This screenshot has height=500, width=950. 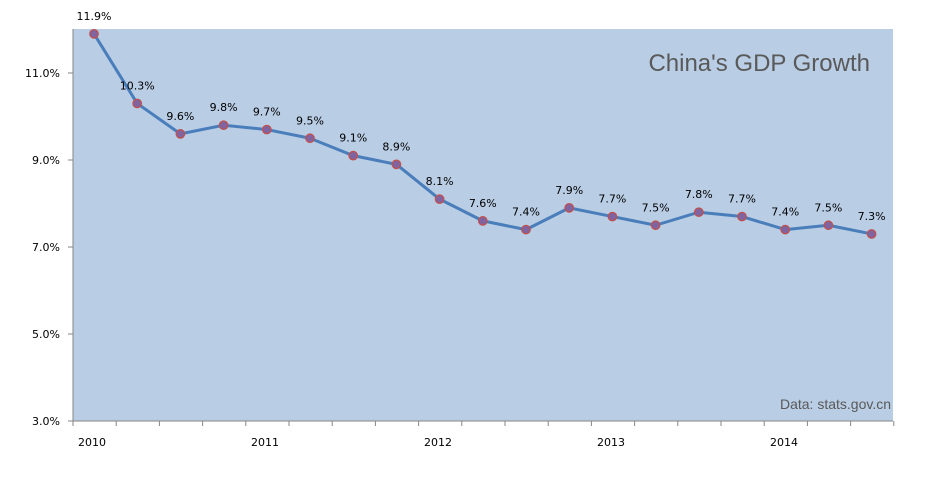 I want to click on source-note: Data: stats.gov.cn, so click(x=835, y=404).